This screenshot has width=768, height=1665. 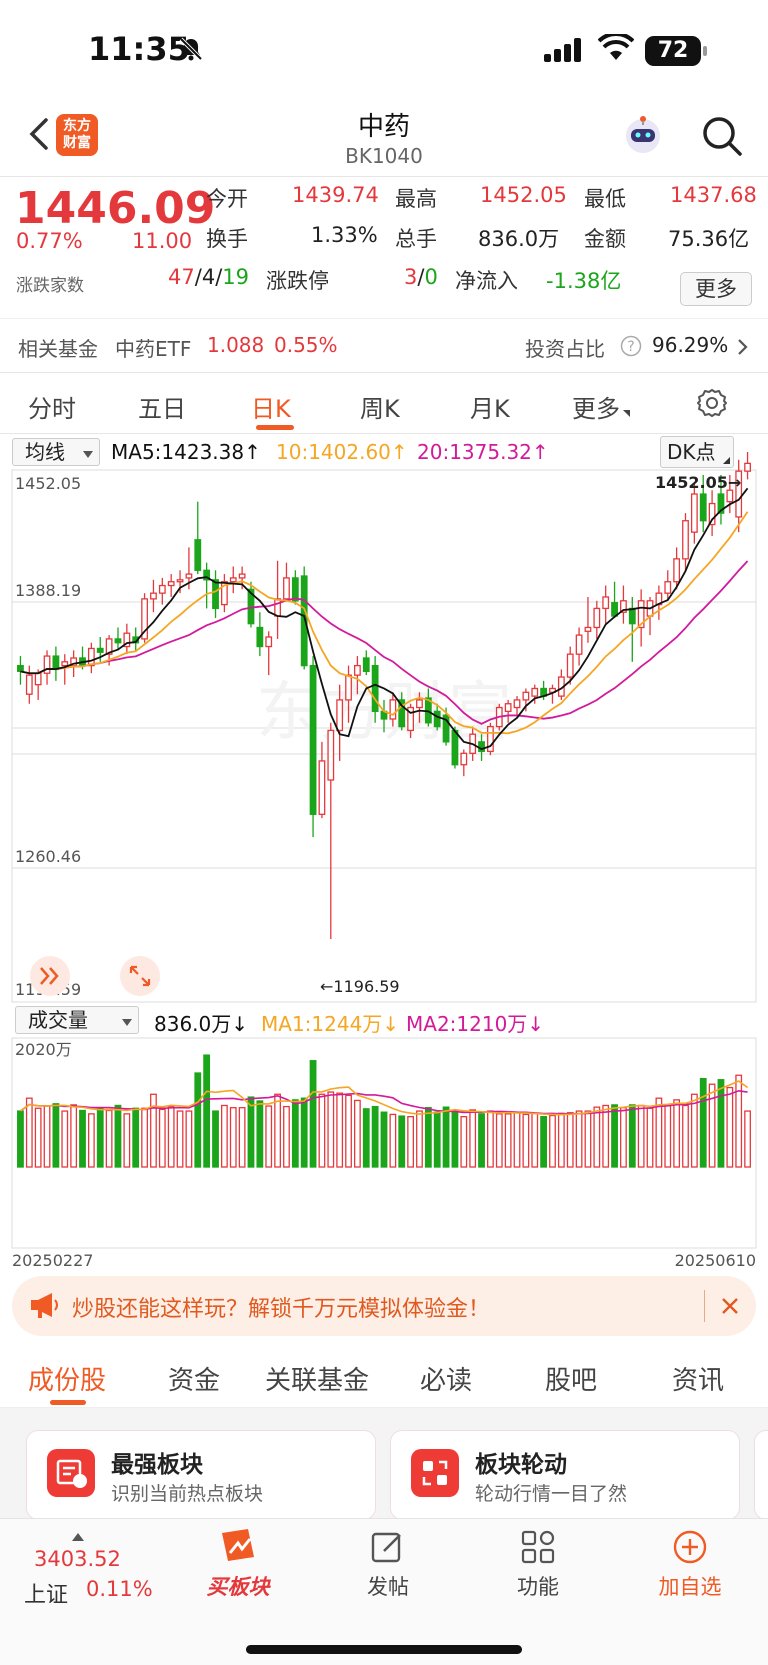 I want to click on more-button: 更多, so click(x=716, y=289).